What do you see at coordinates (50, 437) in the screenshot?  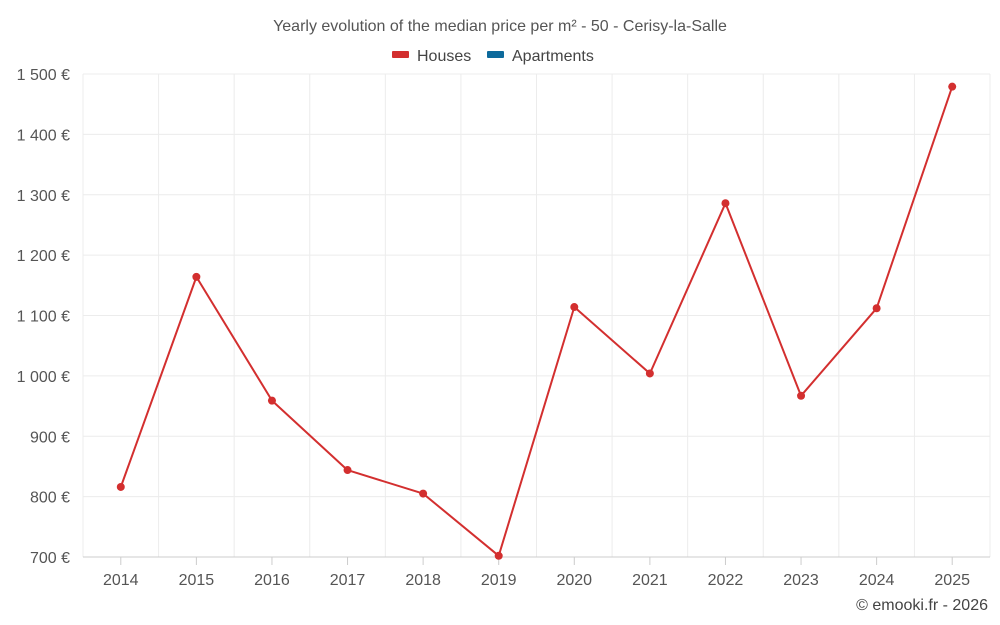 I see `y-tick-label: 900 €` at bounding box center [50, 437].